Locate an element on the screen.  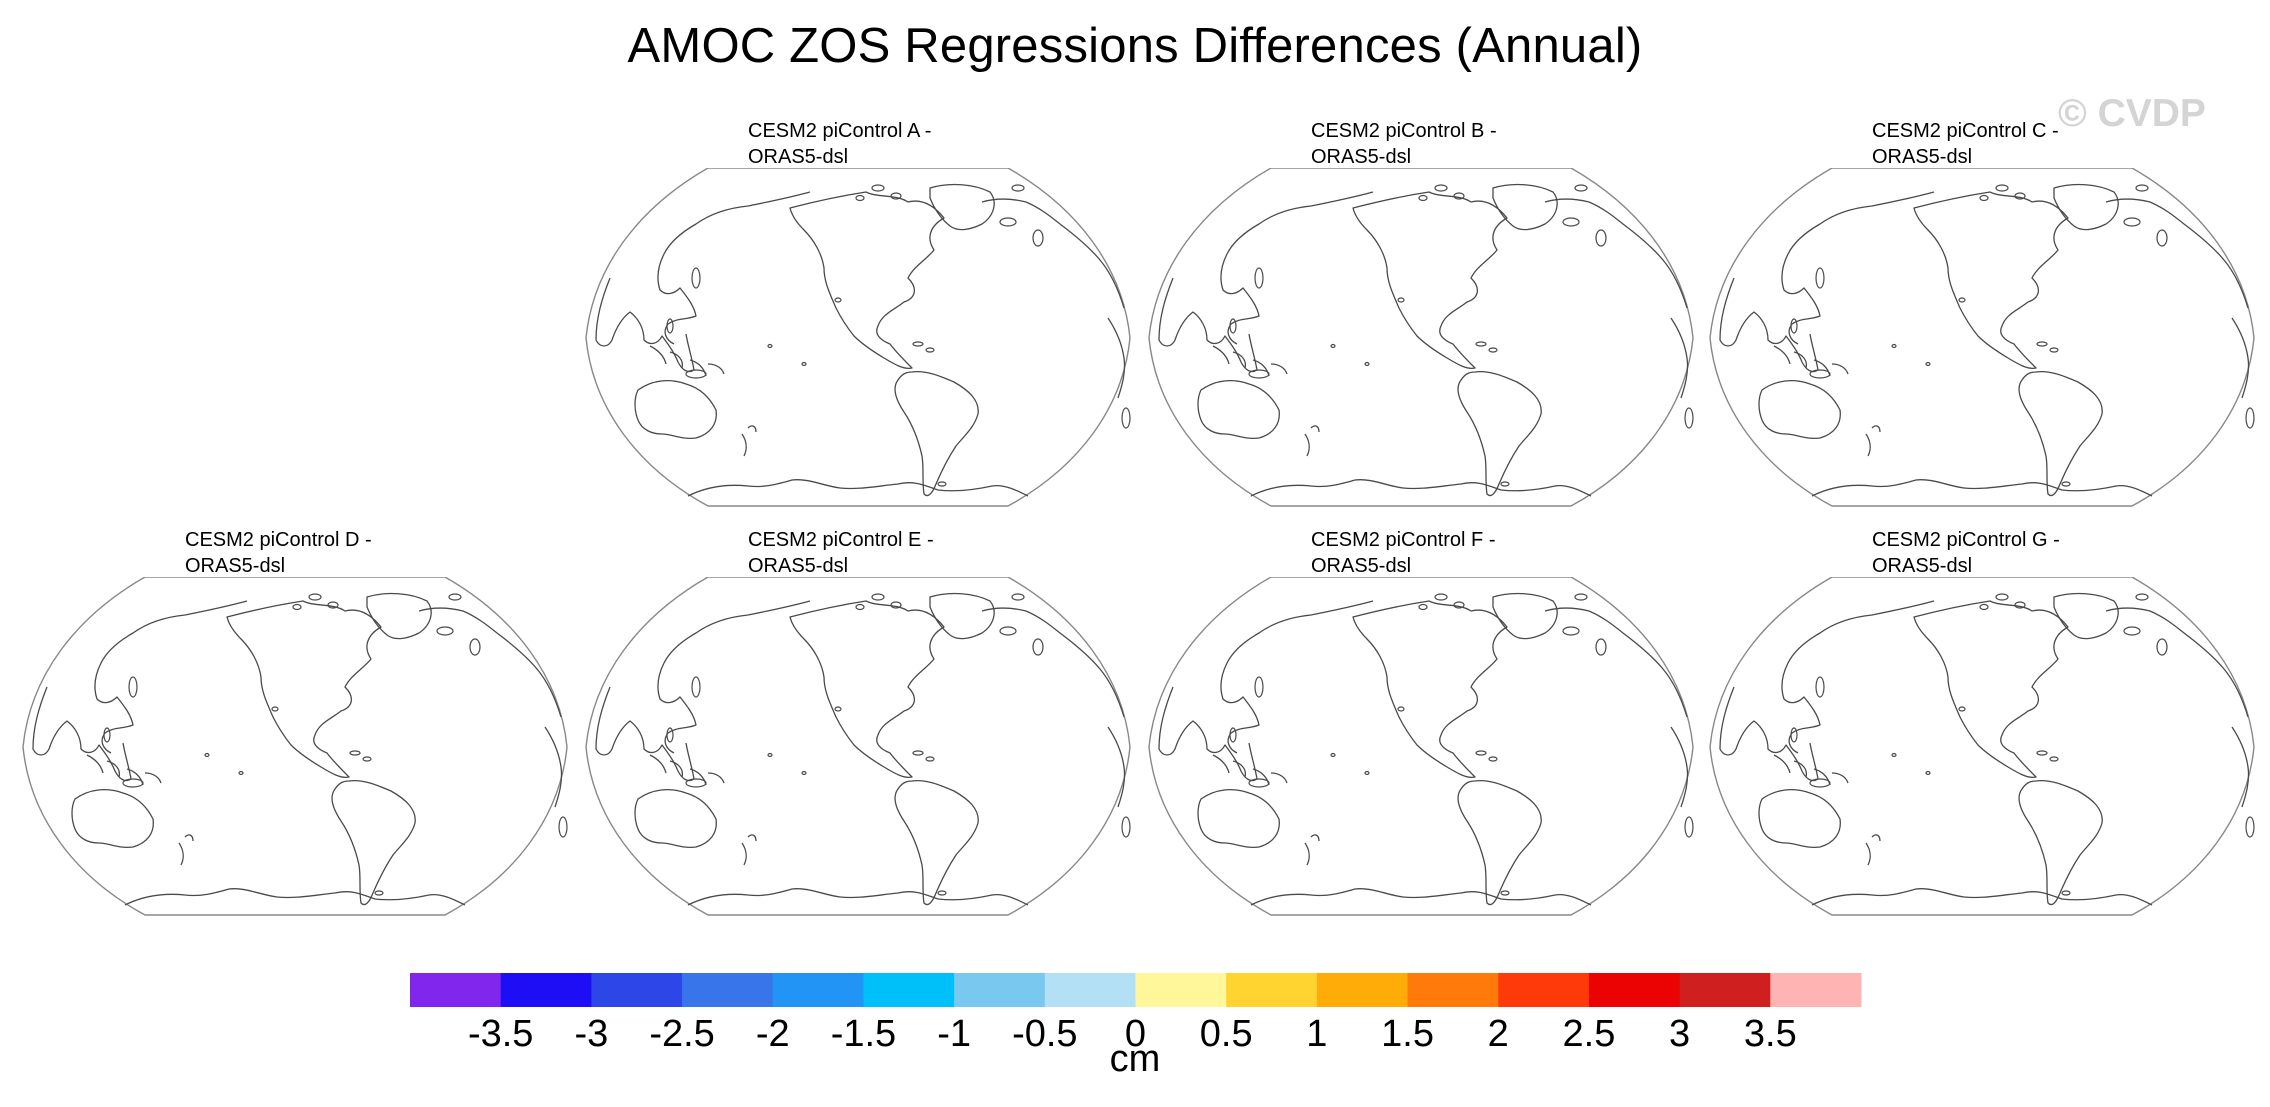
map-panel-d: CESM2 piControl D - ORAS5-dsl is located at coordinates (295, 721).